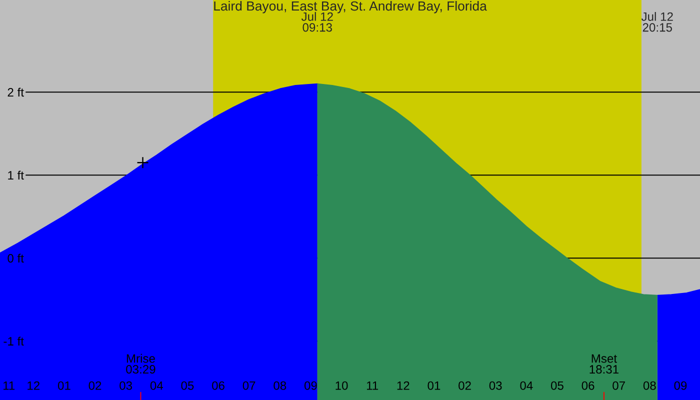 Image resolution: width=700 pixels, height=400 pixels. Describe the element at coordinates (350, 7) in the screenshot. I see `chart-title: Laird Bayou, East Bay, St. Andrew Bay, Florida` at that location.